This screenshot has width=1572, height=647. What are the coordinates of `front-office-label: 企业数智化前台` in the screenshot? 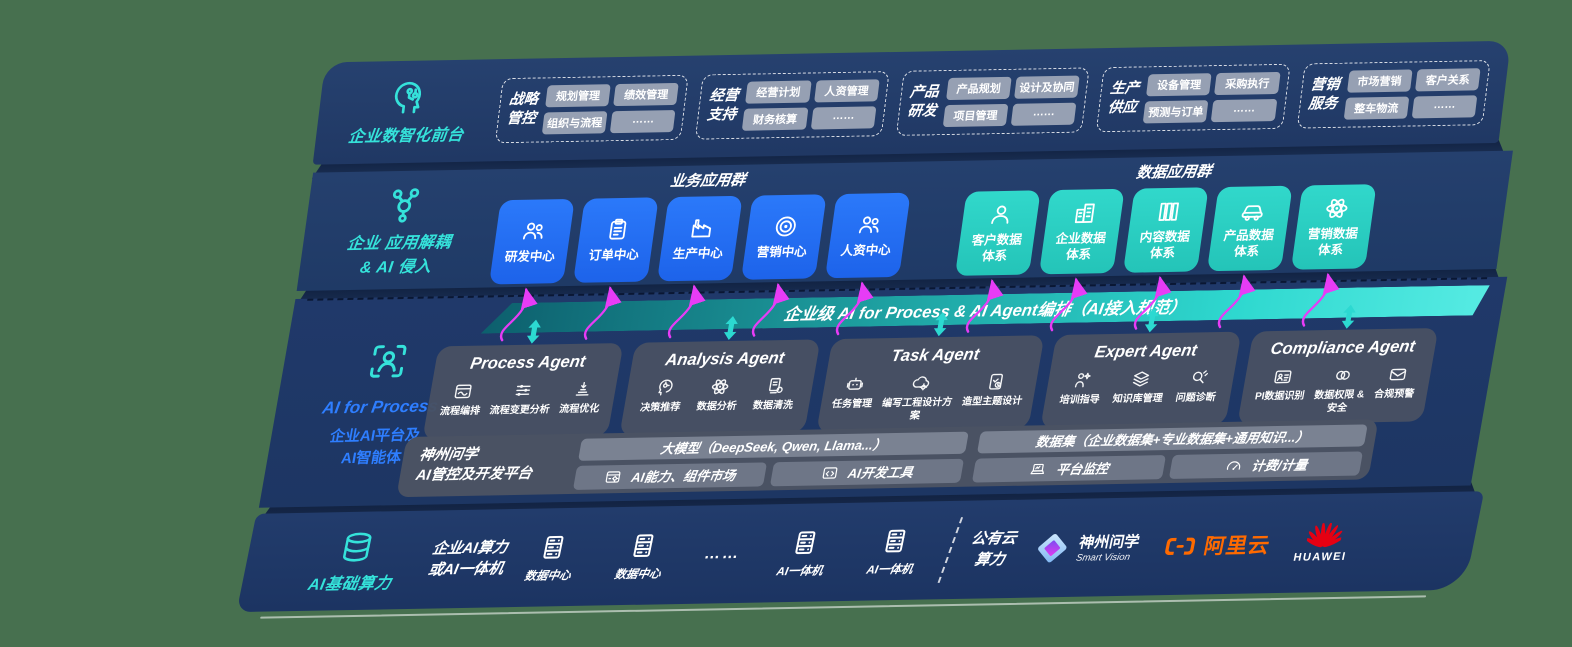 It's located at (406, 136).